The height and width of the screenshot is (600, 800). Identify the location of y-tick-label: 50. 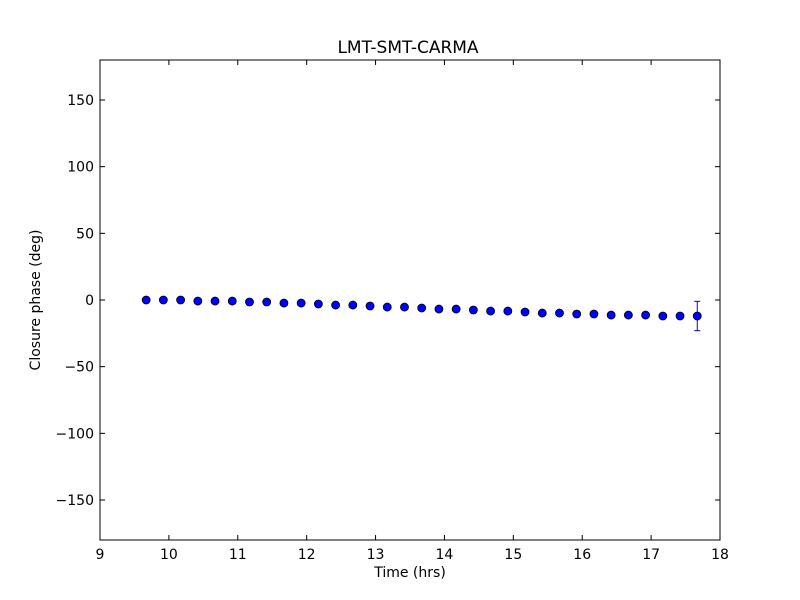
(85, 234).